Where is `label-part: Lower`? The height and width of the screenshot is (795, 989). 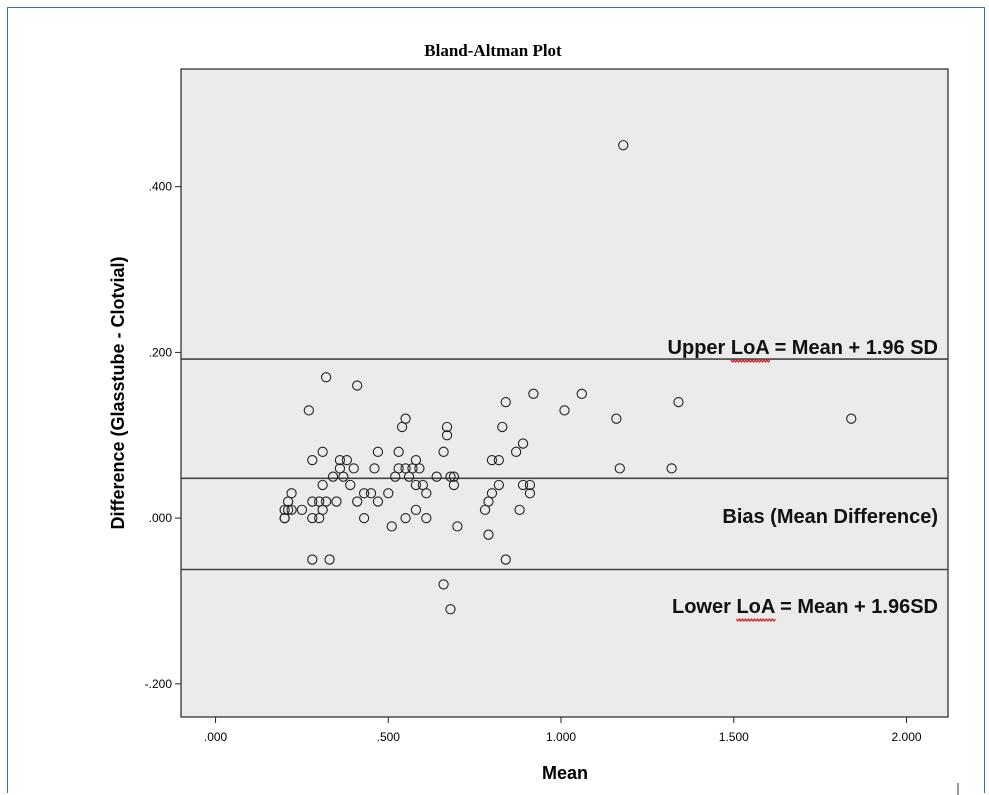 label-part: Lower is located at coordinates (704, 607).